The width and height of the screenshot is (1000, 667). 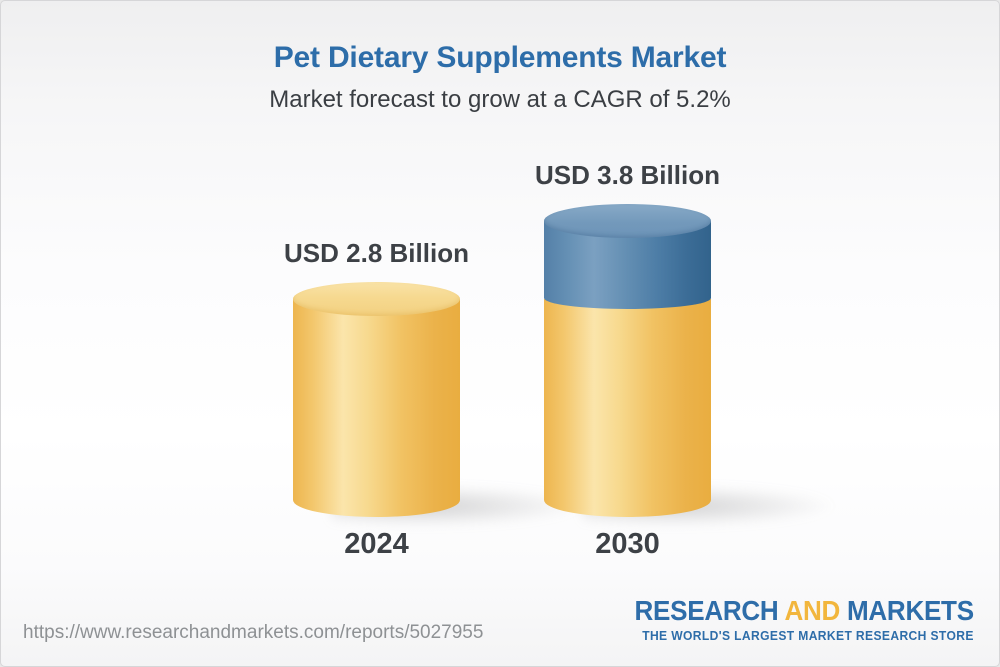 What do you see at coordinates (706, 610) in the screenshot?
I see `logo-word-research: RESEARCH` at bounding box center [706, 610].